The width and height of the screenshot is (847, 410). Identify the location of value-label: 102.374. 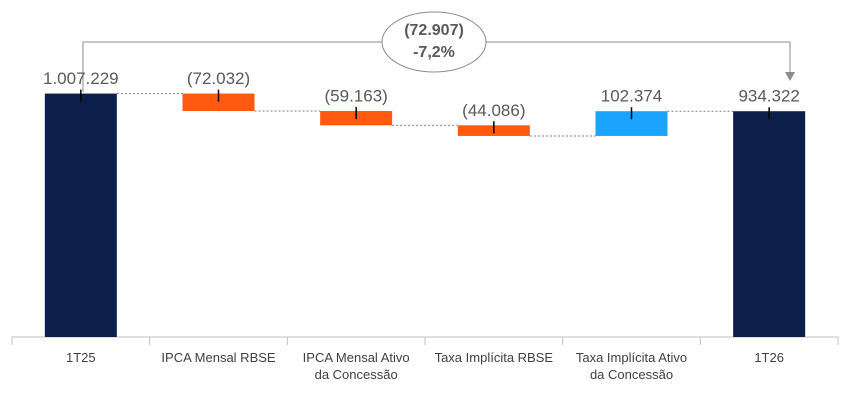
(631, 96).